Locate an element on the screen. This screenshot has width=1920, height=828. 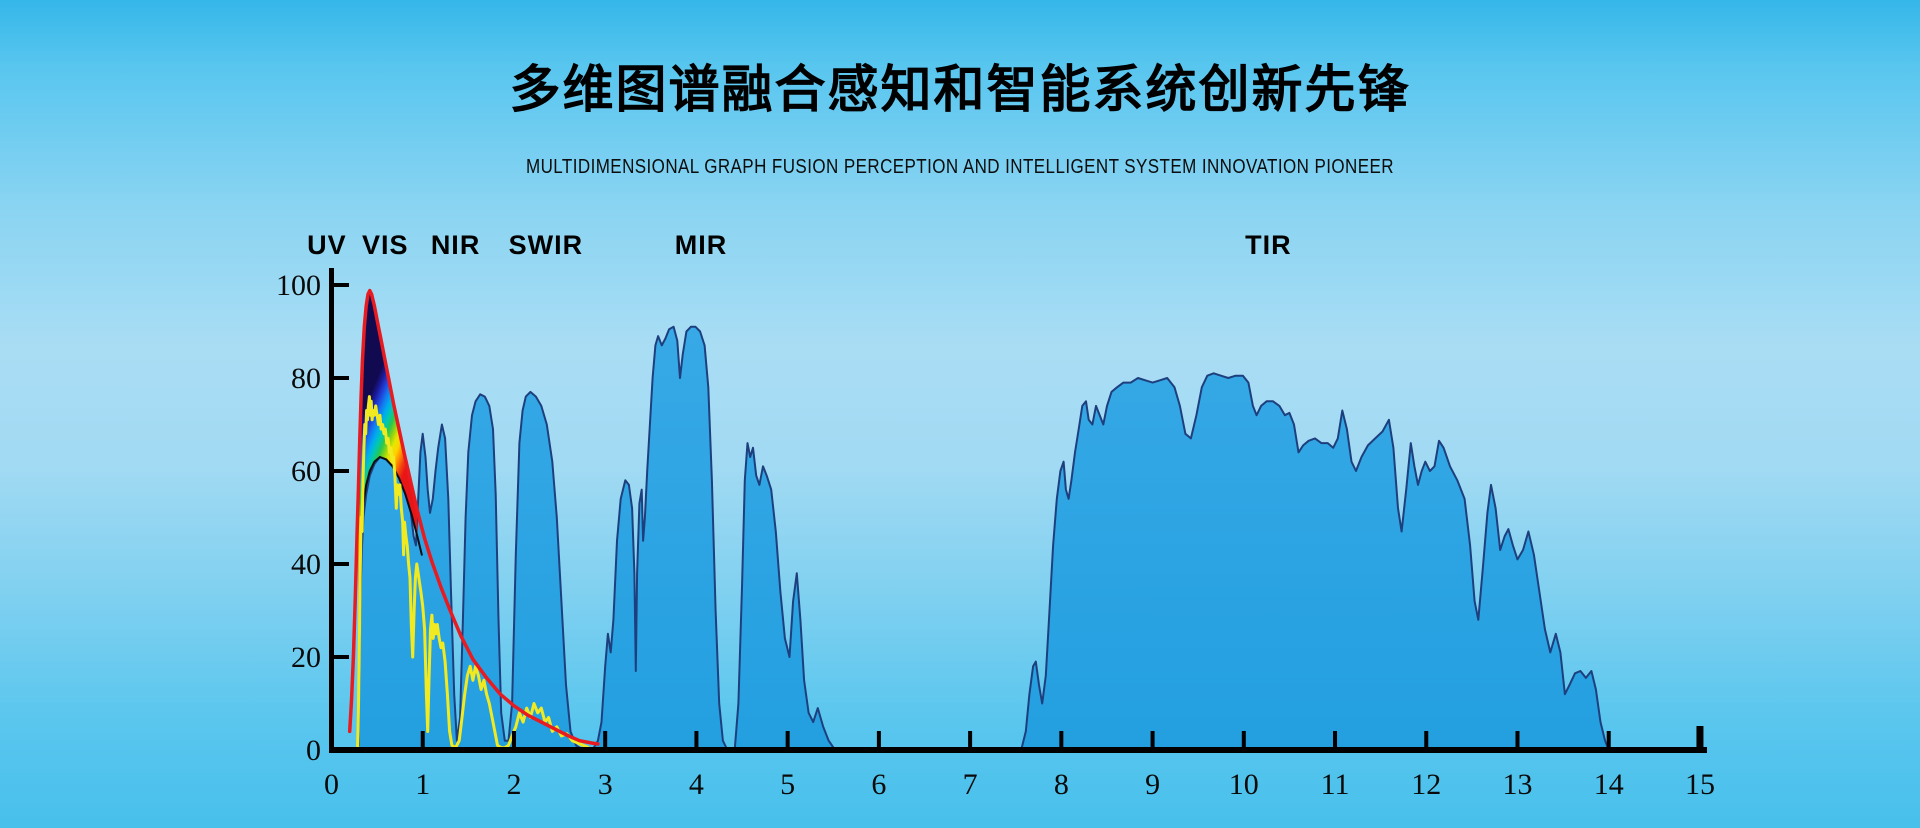
x-tick-label: 5 is located at coordinates (787, 784).